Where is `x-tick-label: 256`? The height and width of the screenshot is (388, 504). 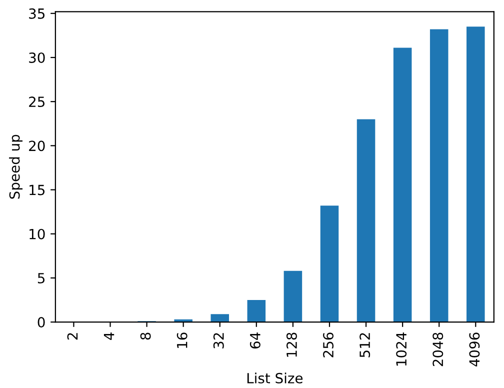 x-tick-label: 256 is located at coordinates (328, 345).